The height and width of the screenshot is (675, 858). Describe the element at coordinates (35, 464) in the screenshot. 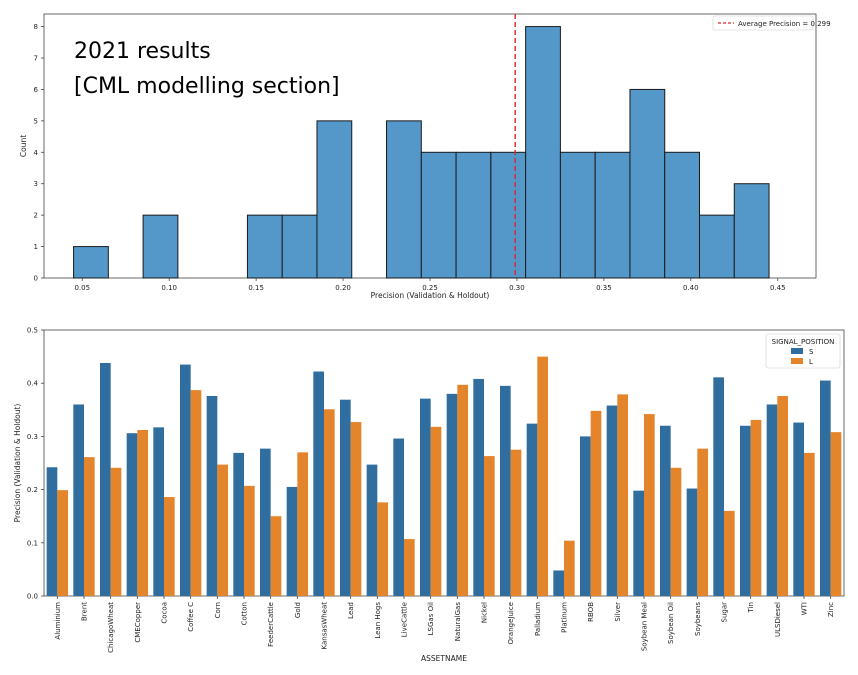

I see `grouped-y-ticks: 0.0 0.1 0.2 0.3 0.4 0.5` at that location.